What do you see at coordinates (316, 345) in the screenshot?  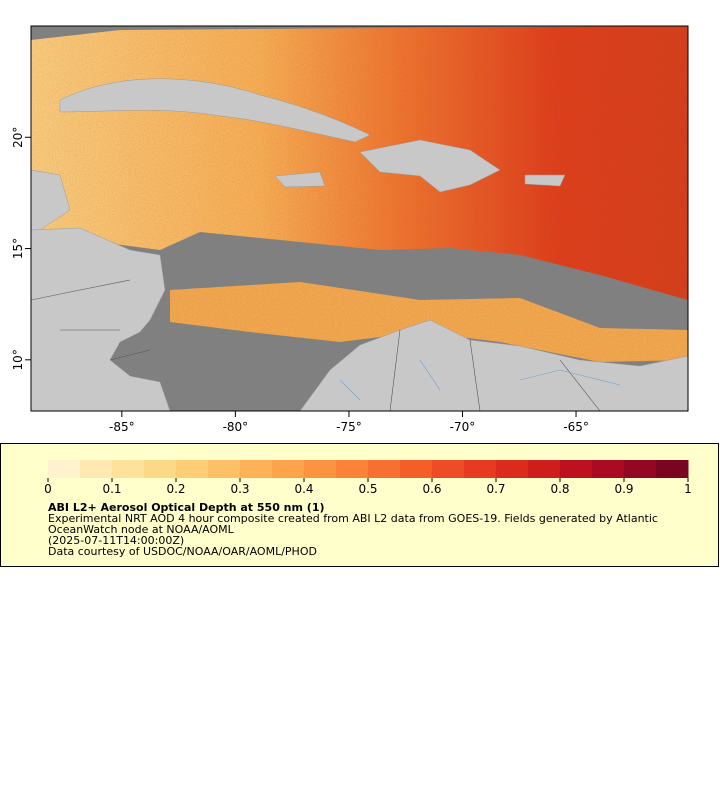 I see `borders` at bounding box center [316, 345].